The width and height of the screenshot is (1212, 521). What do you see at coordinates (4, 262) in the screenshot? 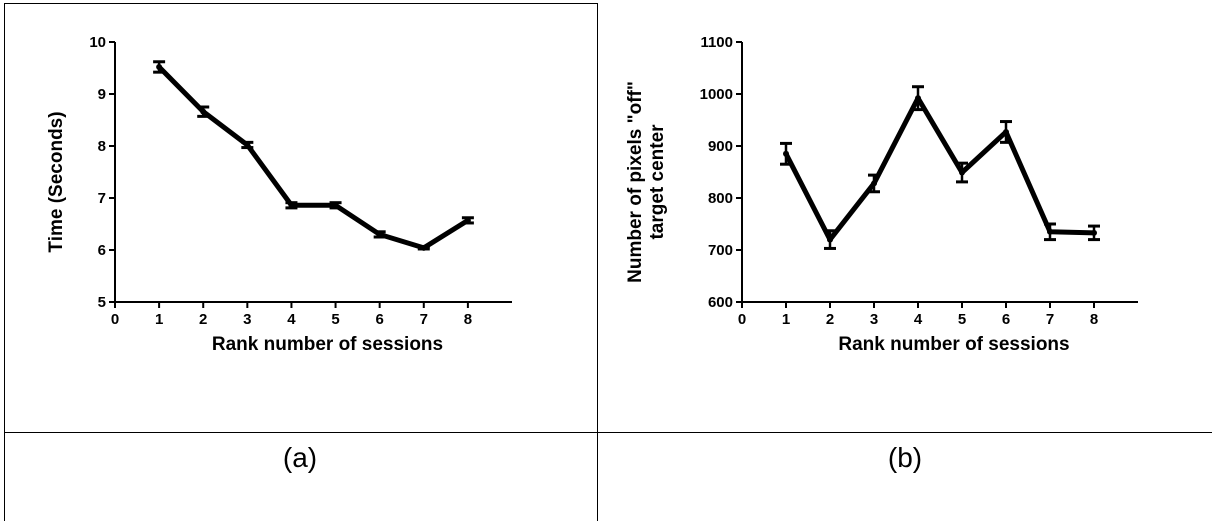
I see `table-border-left` at bounding box center [4, 262].